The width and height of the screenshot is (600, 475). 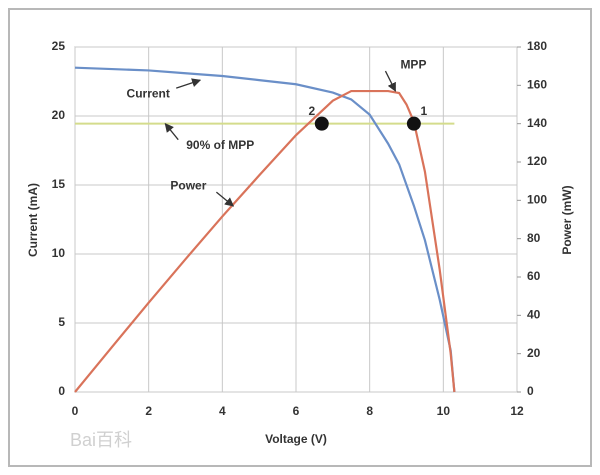 What do you see at coordinates (537, 46) in the screenshot?
I see `y2-tick-label: 180` at bounding box center [537, 46].